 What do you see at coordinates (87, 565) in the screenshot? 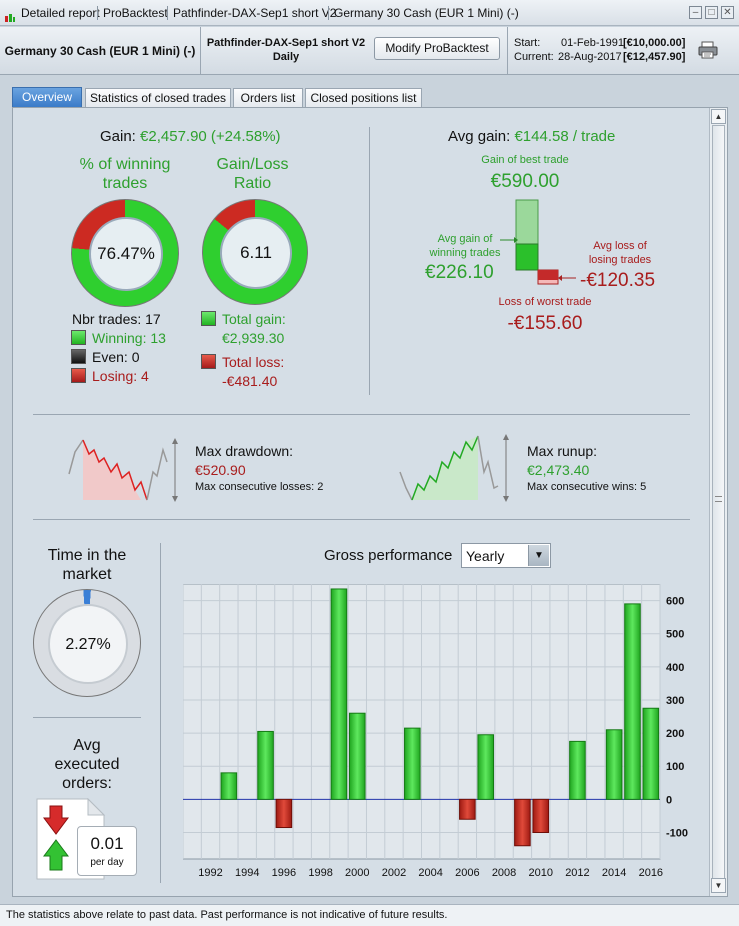
I see `time-in-market-title: Time in the market` at bounding box center [87, 565].